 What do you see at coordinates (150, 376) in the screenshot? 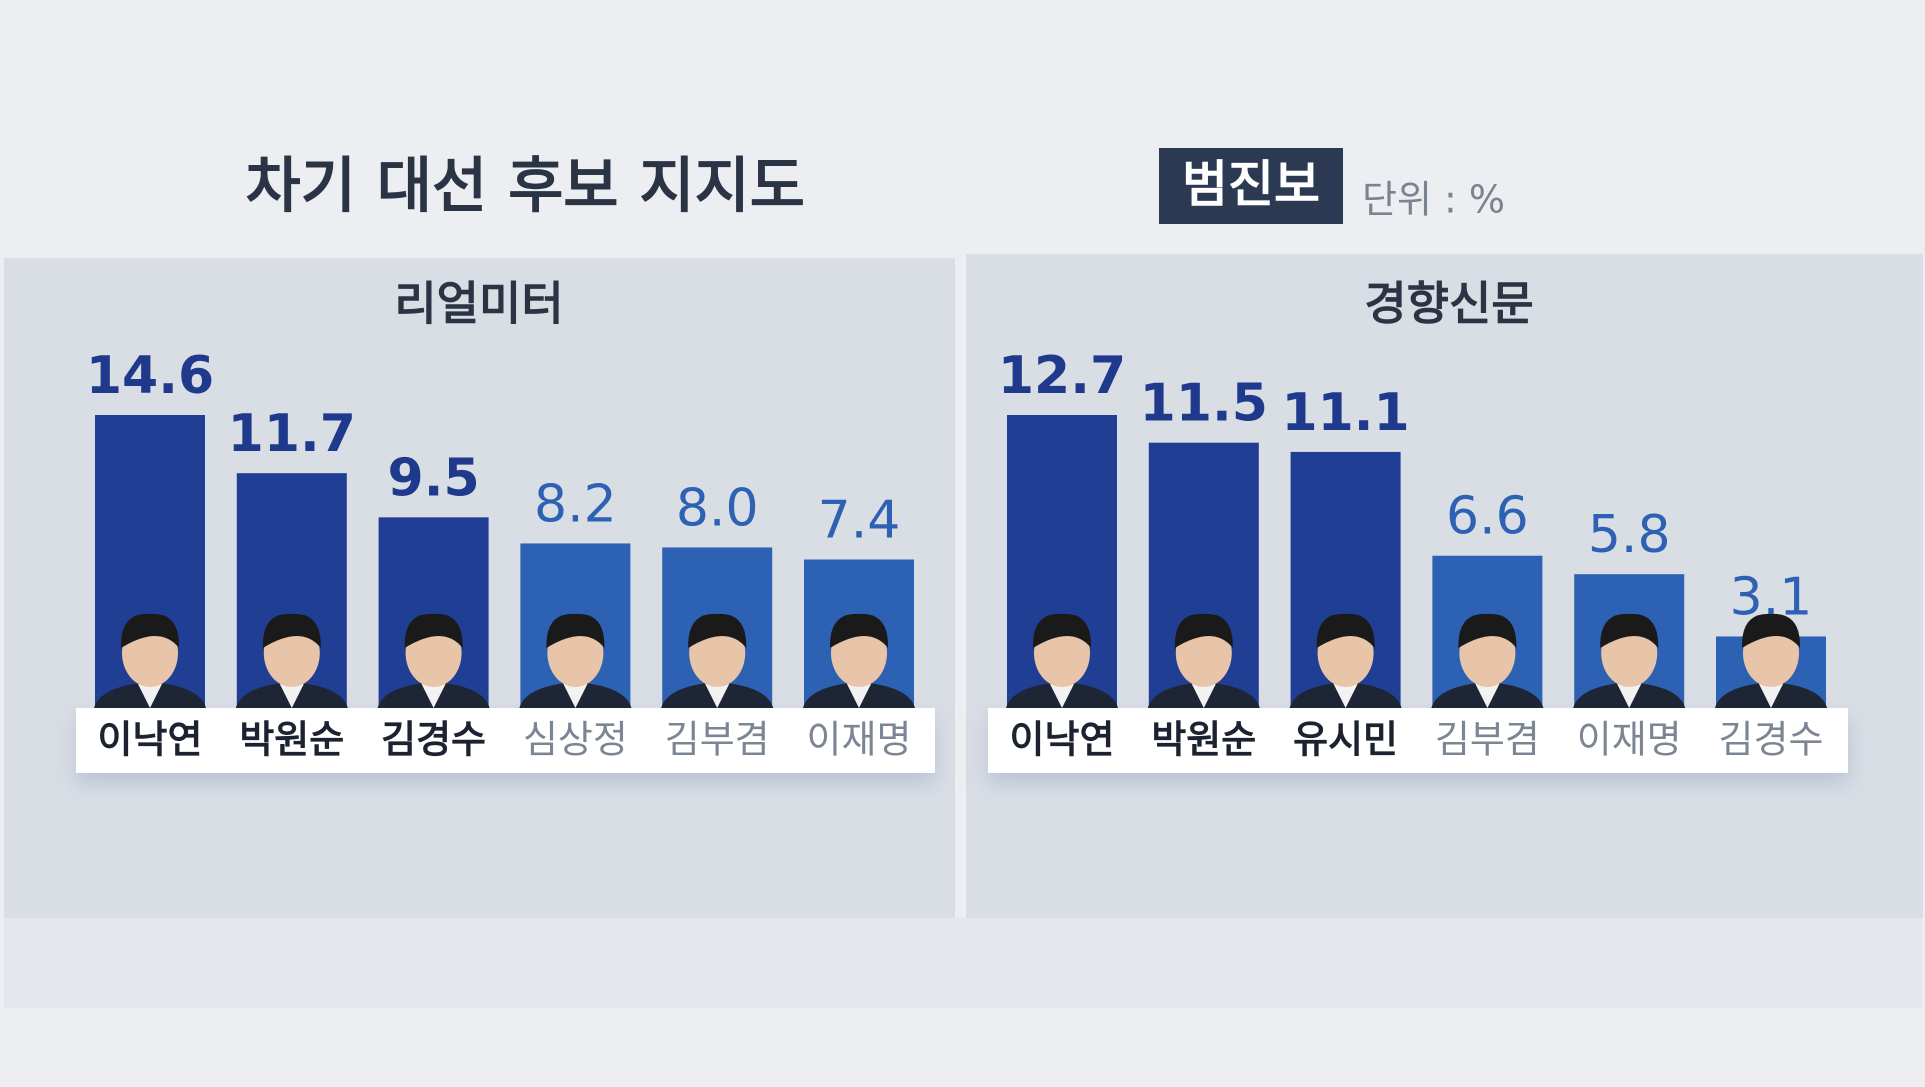
I see `value-label: 14.6` at bounding box center [150, 376].